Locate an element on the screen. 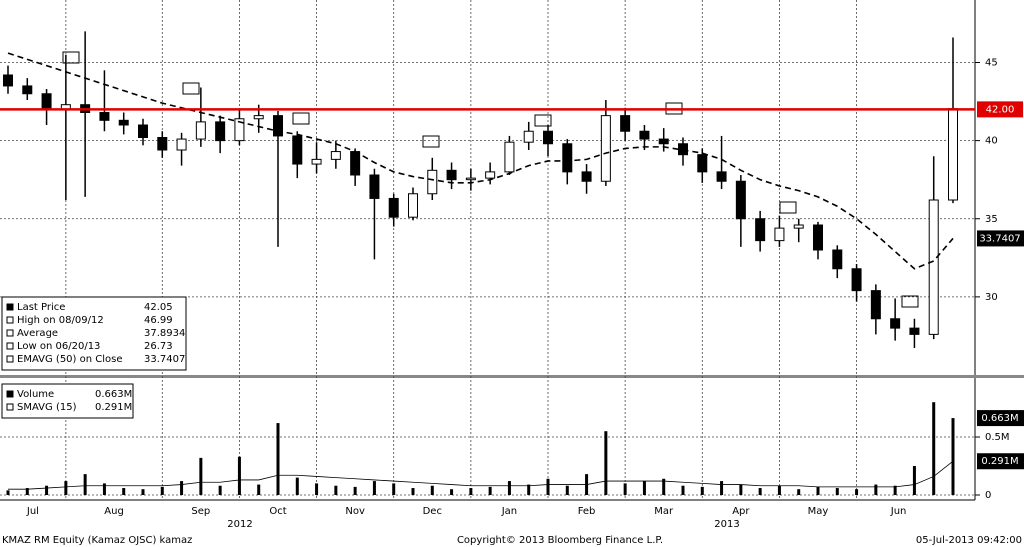 The width and height of the screenshot is (1024, 547). legend-value: 42.05 is located at coordinates (158, 307).